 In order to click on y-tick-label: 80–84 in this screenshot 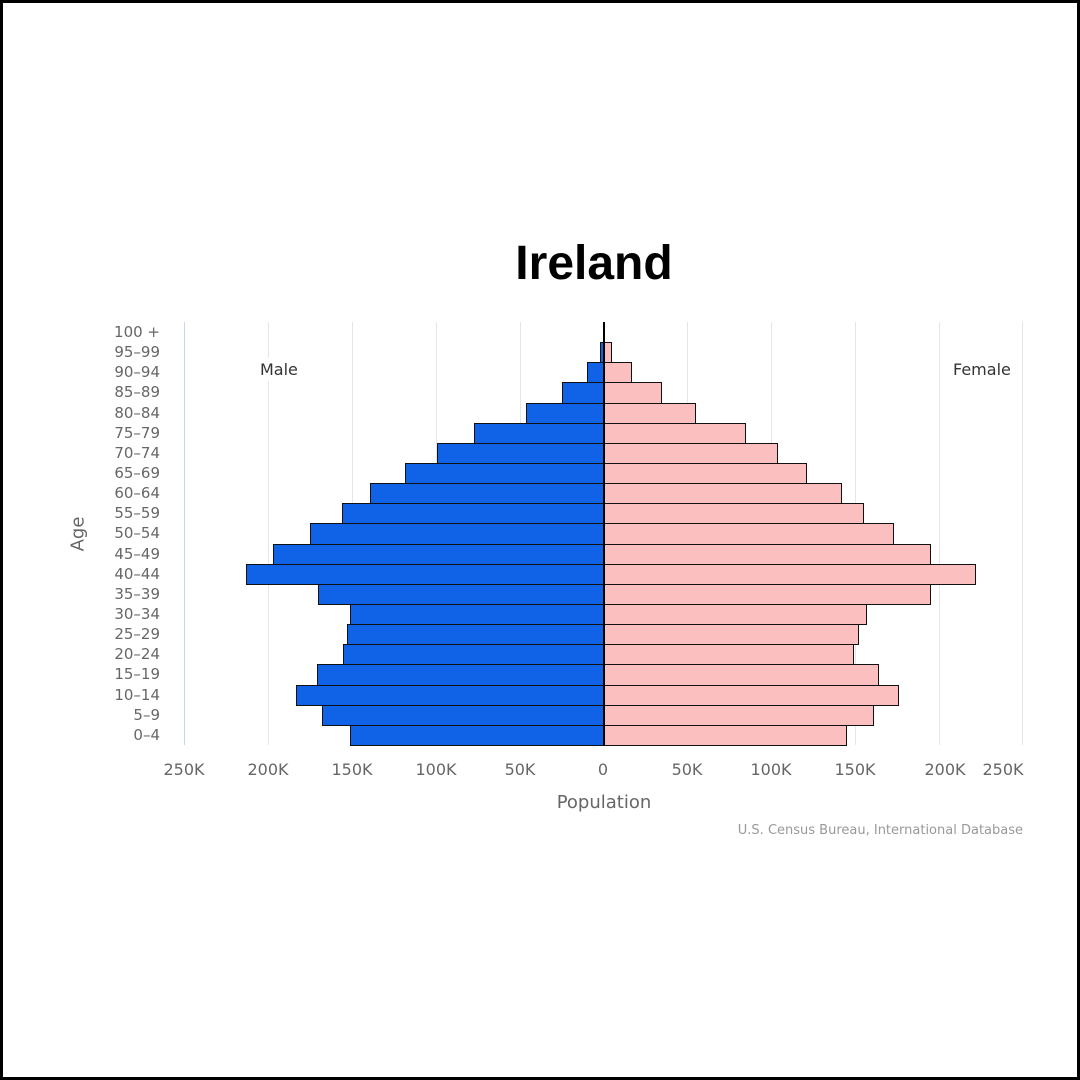, I will do `click(137, 412)`.